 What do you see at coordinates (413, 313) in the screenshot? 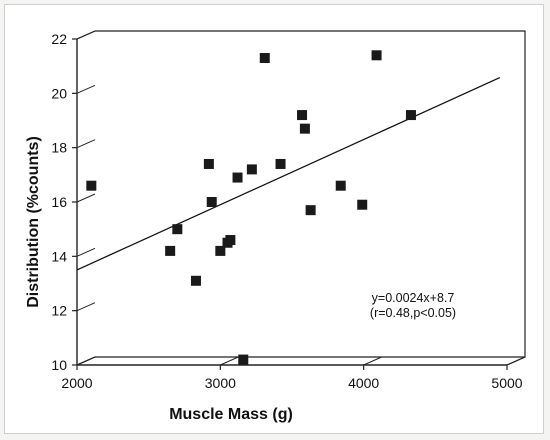
I see `regression-stats-label: (r=0.48,p<0.05)` at bounding box center [413, 313].